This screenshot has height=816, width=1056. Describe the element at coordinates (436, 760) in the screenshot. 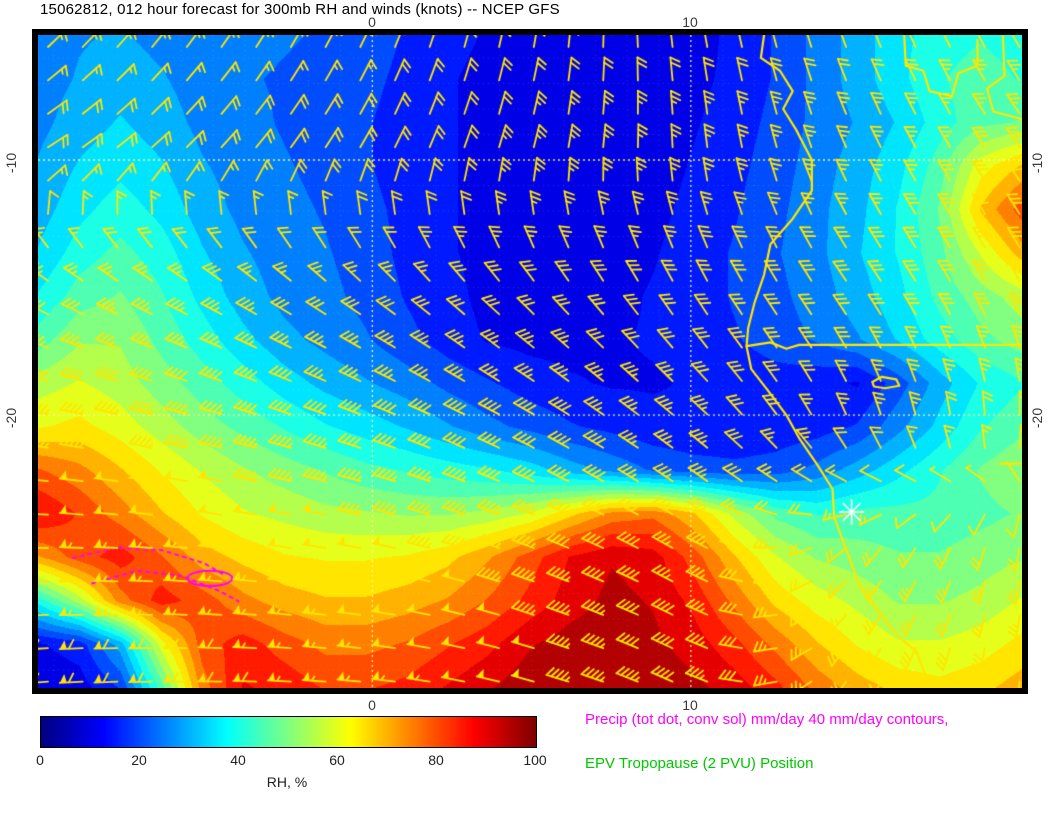

I see `colorbar-tick-80: 80` at that location.